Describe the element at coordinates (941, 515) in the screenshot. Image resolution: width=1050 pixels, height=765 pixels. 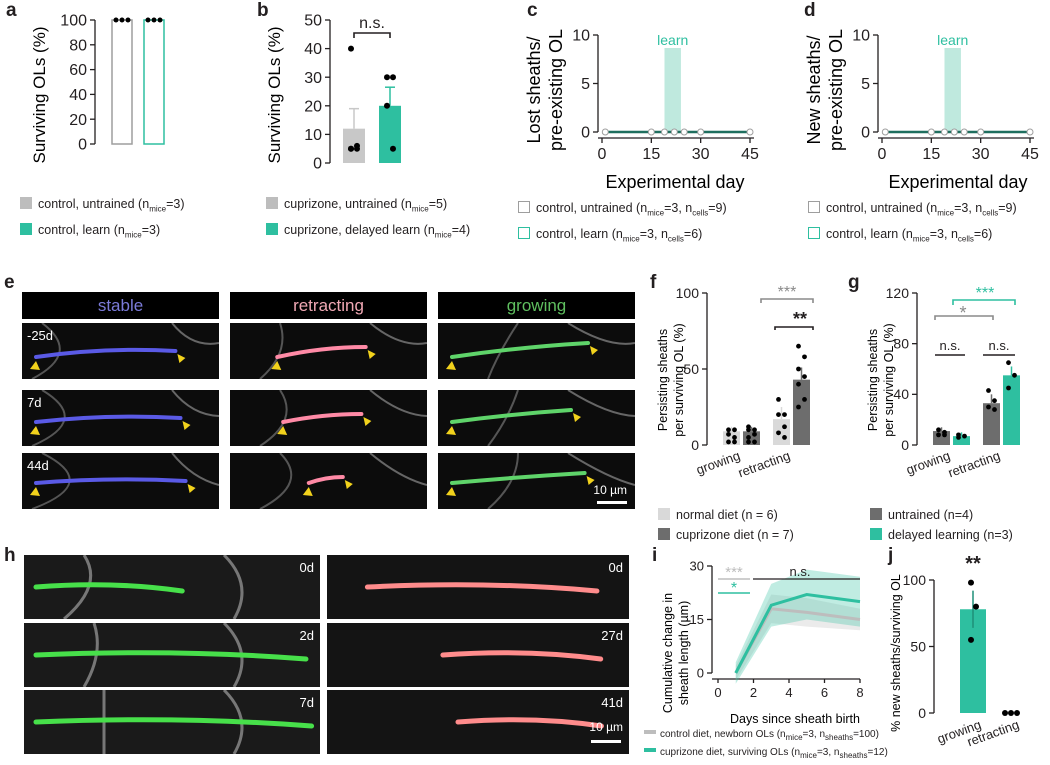
I see `legend-item: untrained (n=4)` at that location.